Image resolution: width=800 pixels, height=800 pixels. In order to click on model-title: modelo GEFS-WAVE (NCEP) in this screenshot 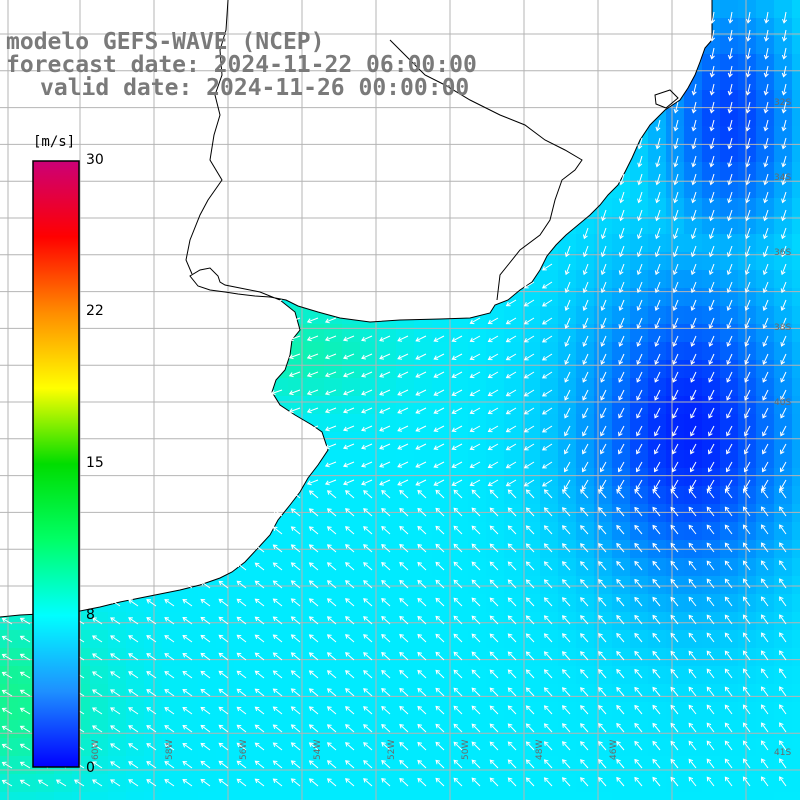, I will do `click(165, 42)`.